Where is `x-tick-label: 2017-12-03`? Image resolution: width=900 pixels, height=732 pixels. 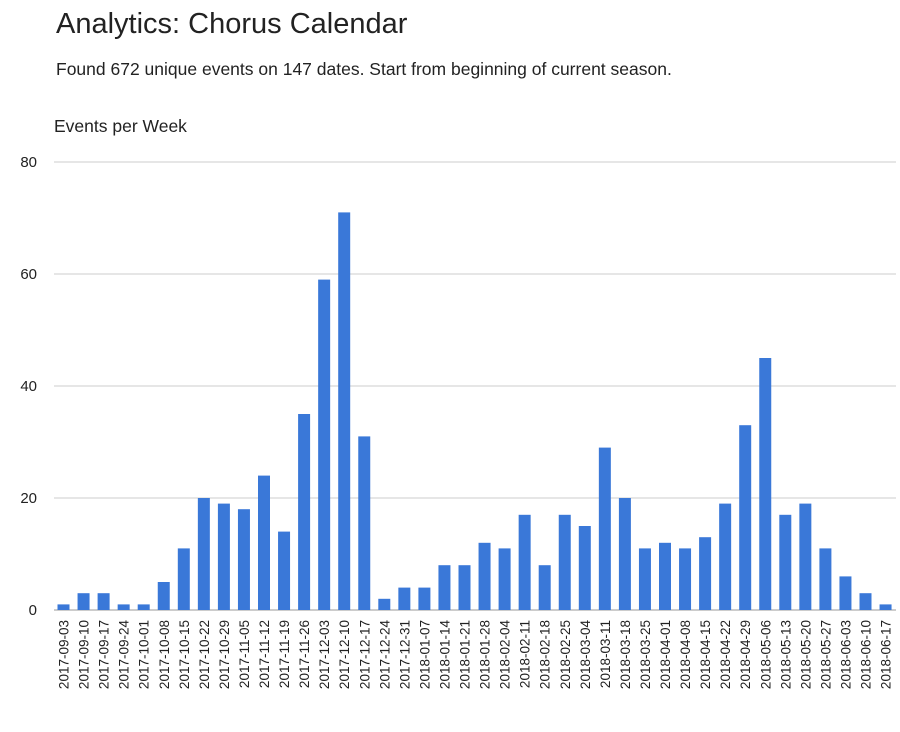
x-tick-label: 2017-12-03 is located at coordinates (324, 654).